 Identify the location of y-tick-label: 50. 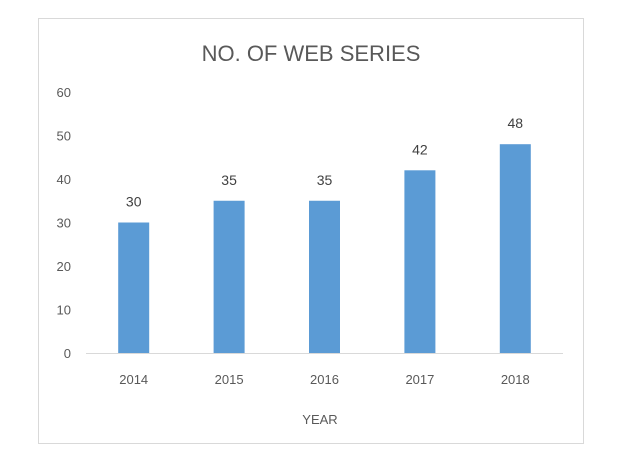
(64, 136).